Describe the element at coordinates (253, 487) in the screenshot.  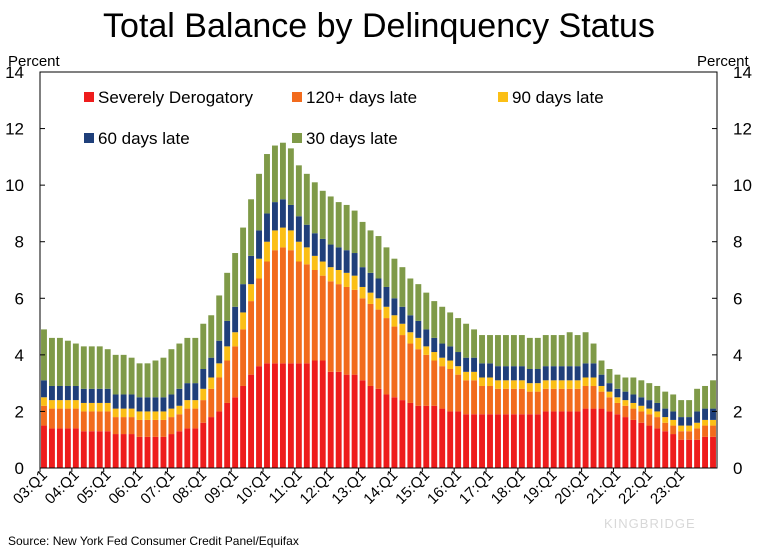
I see `x-tick-label-7: 10:Q1` at that location.